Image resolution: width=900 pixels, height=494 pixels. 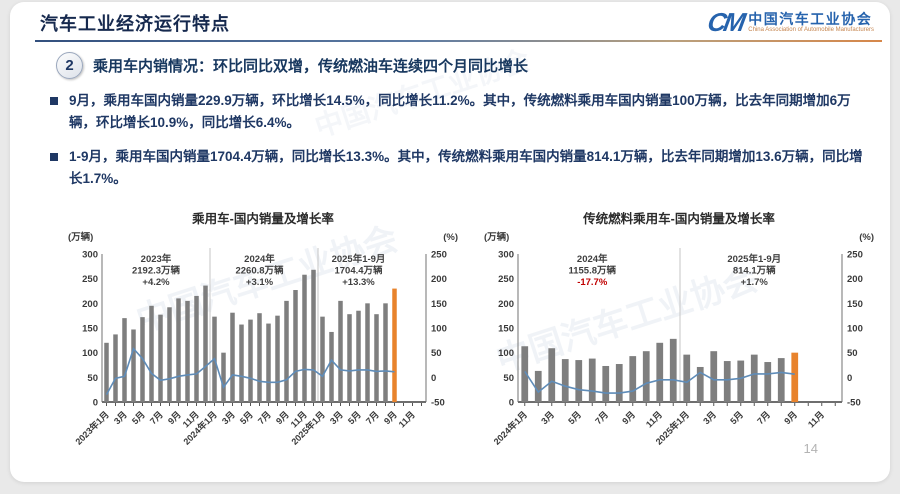 What do you see at coordinates (592, 270) in the screenshot?
I see `year-annotation: 2024年 1155.8万辆-17.7%` at bounding box center [592, 270].